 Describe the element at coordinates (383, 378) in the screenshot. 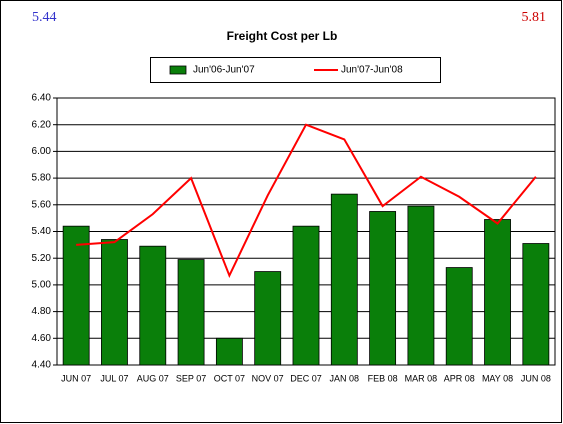

I see `x-tick-label: FEB 08` at that location.